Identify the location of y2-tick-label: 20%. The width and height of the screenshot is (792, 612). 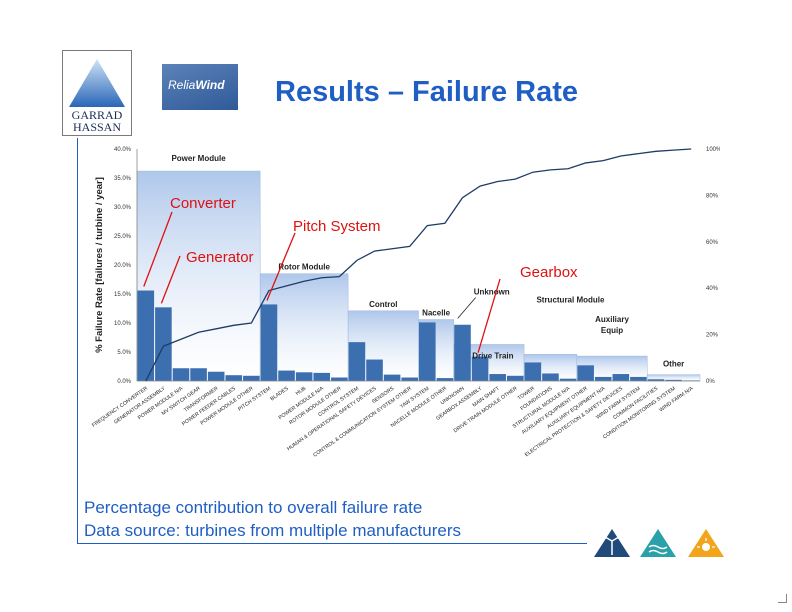
(712, 336).